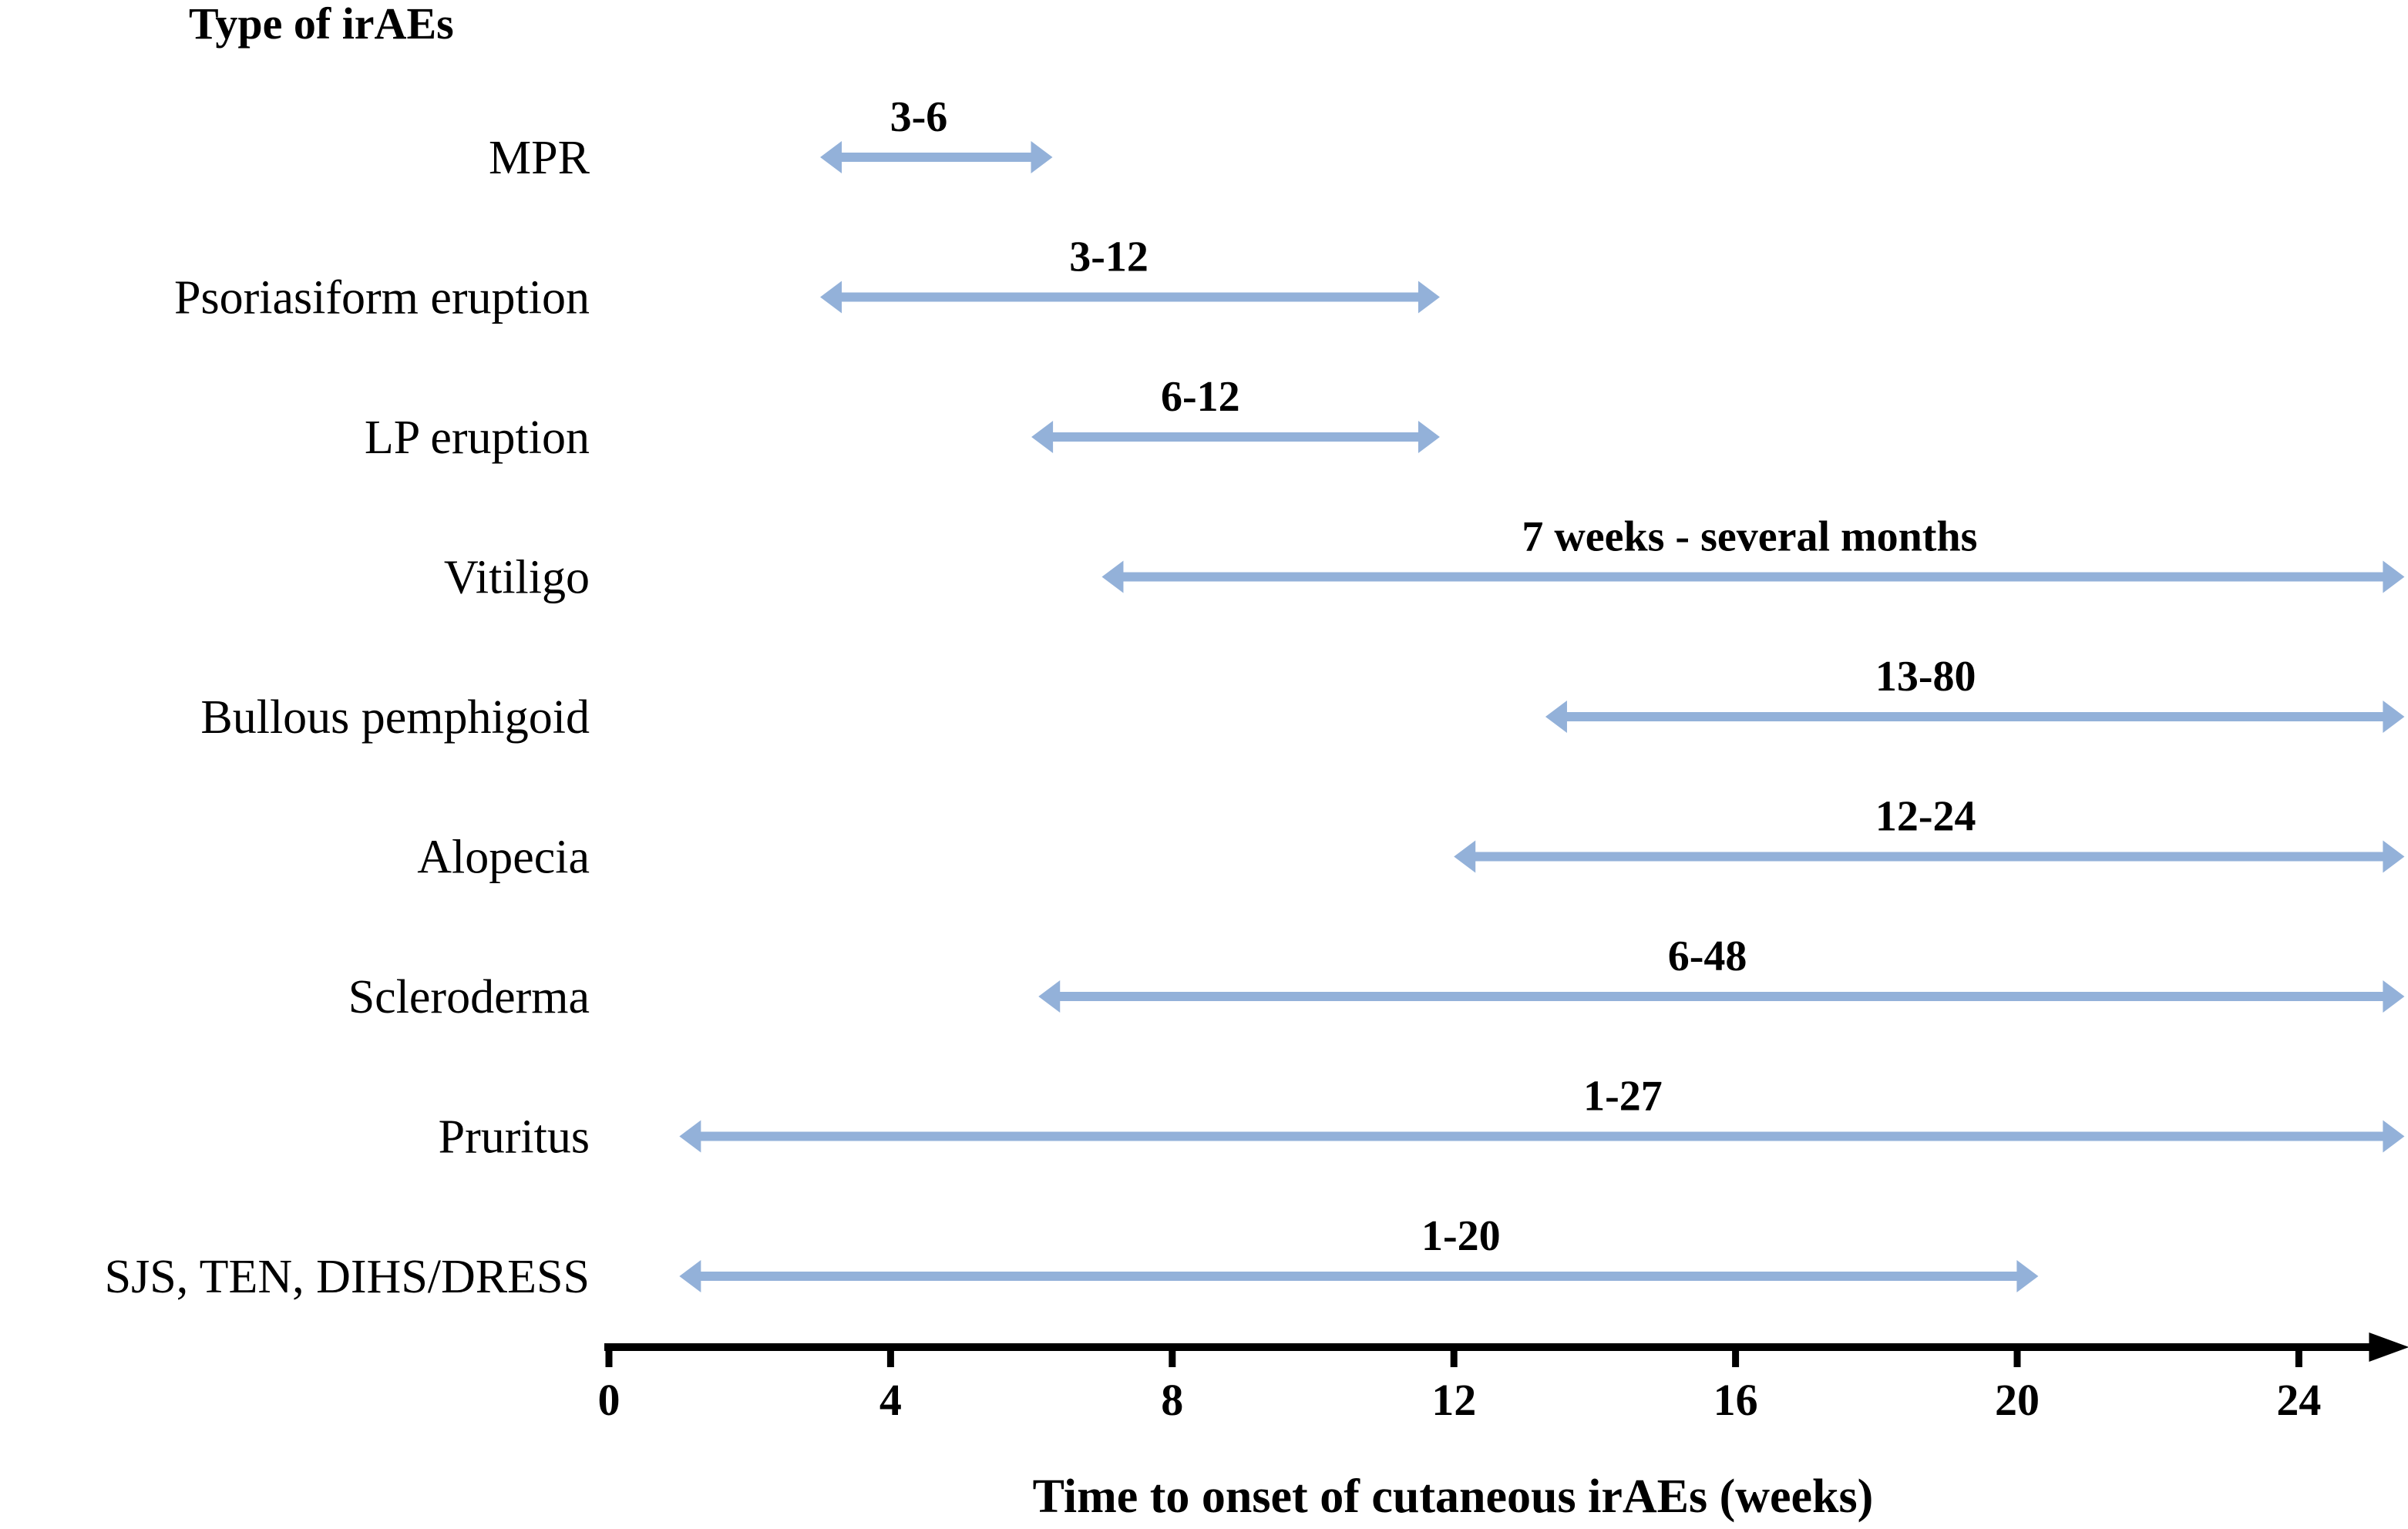 The height and width of the screenshot is (1529, 2408). What do you see at coordinates (1749, 537) in the screenshot?
I see `range-label: 7 weeks - several months` at bounding box center [1749, 537].